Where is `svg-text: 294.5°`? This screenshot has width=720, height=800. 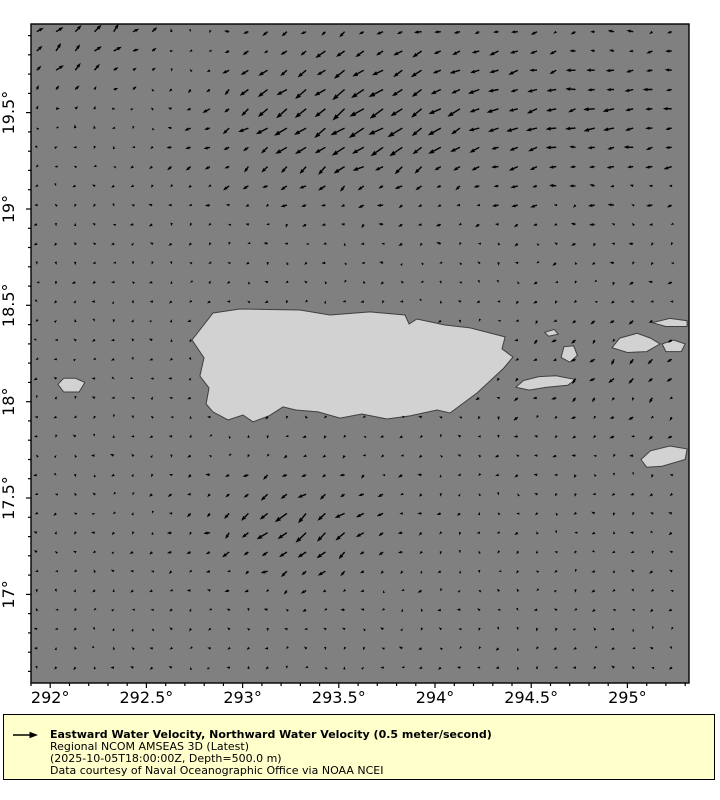
svg-text: 294.5° is located at coordinates (531, 697).